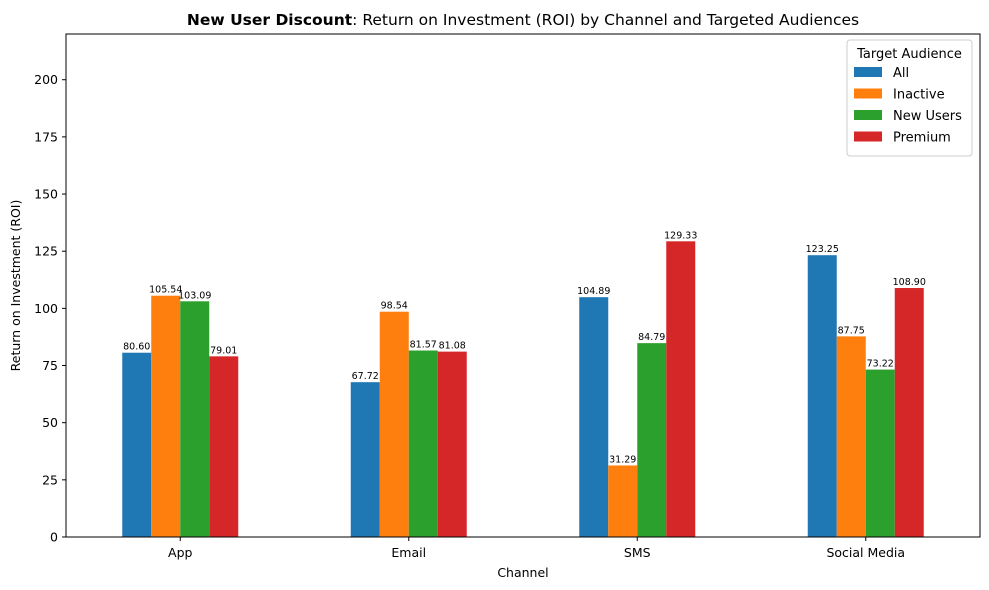 The image size is (989, 590). I want to click on data-label: 31.29, so click(622, 459).